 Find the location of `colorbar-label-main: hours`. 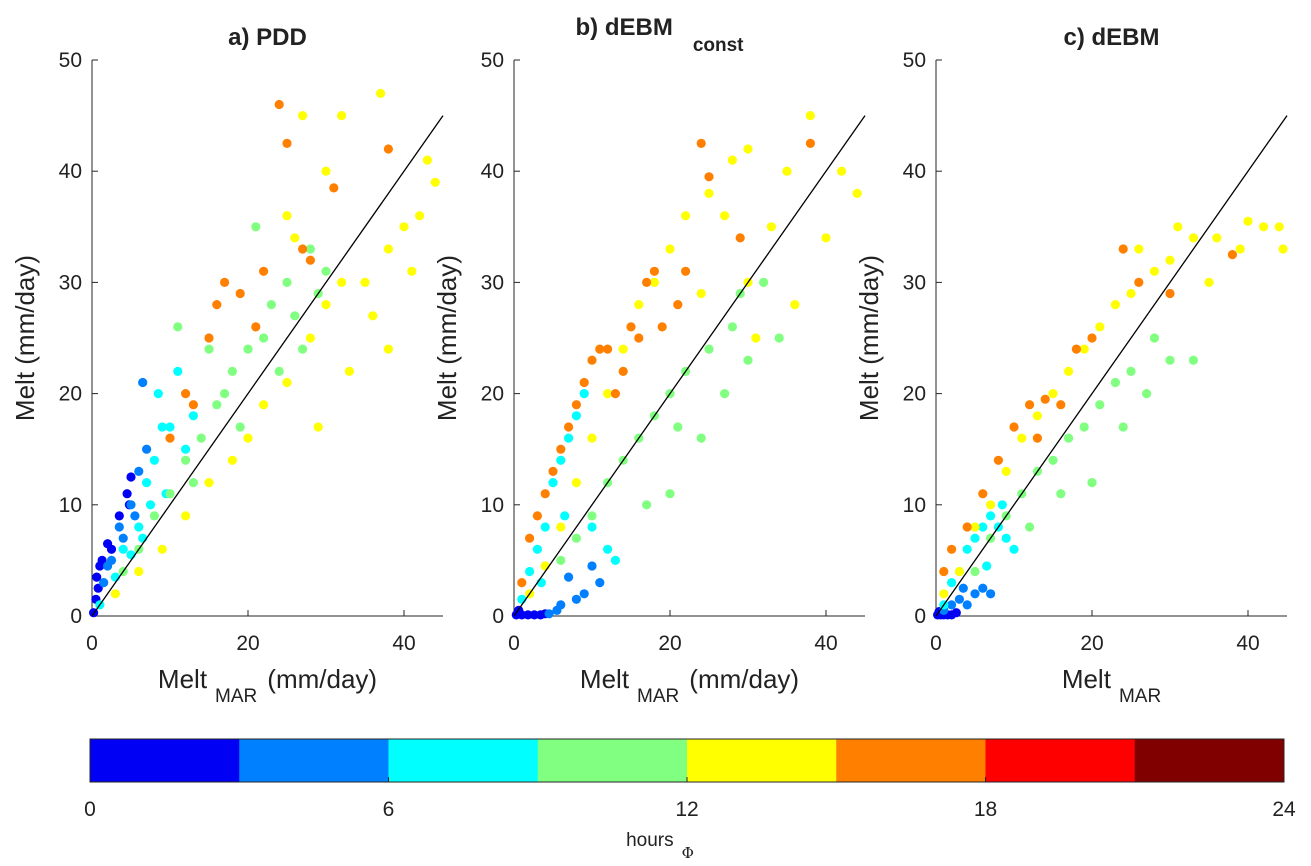

colorbar-label-main: hours is located at coordinates (650, 840).